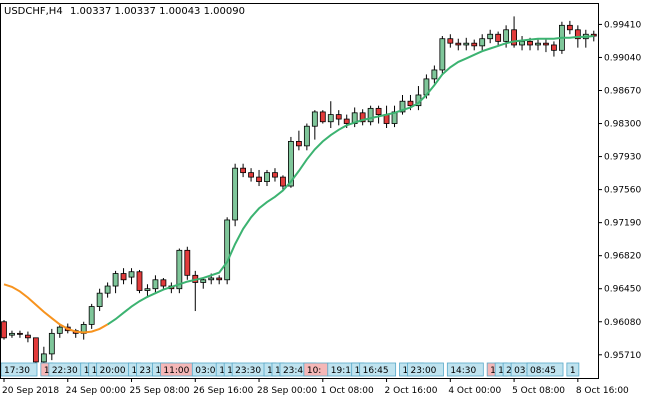  Describe the element at coordinates (474, 391) in the screenshot. I see `x-tick-label: 4 Oct 00:00` at that location.